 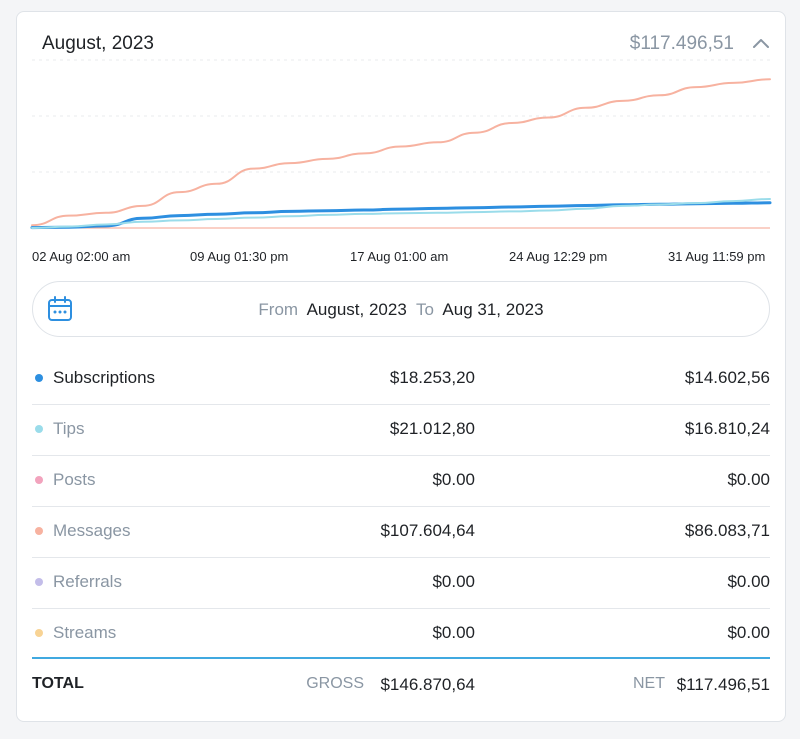 I want to click on breakdown-row-referrals: Referrals $0.00 $0.00, so click(x=401, y=583).